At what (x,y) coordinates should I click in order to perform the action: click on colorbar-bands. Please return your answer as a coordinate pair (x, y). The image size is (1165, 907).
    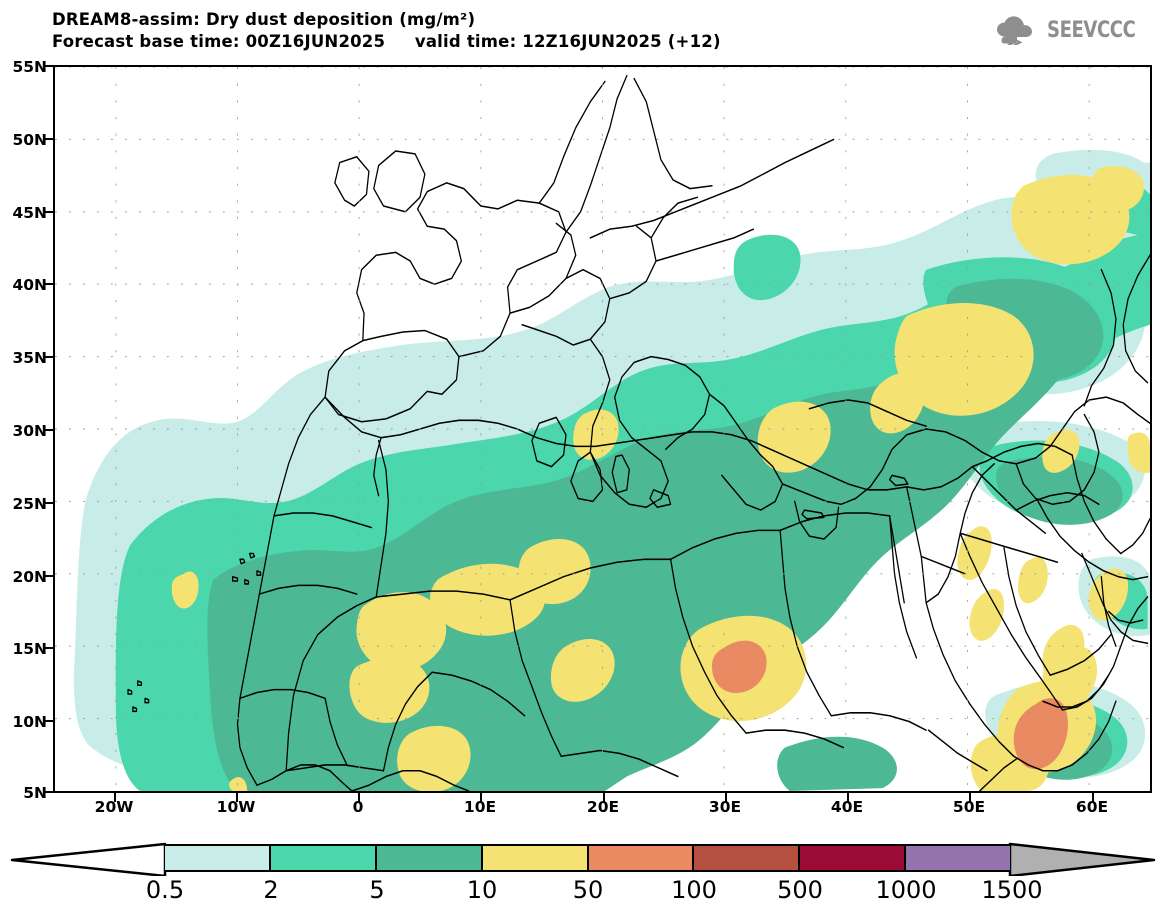
    Looking at the image, I should click on (587, 858).